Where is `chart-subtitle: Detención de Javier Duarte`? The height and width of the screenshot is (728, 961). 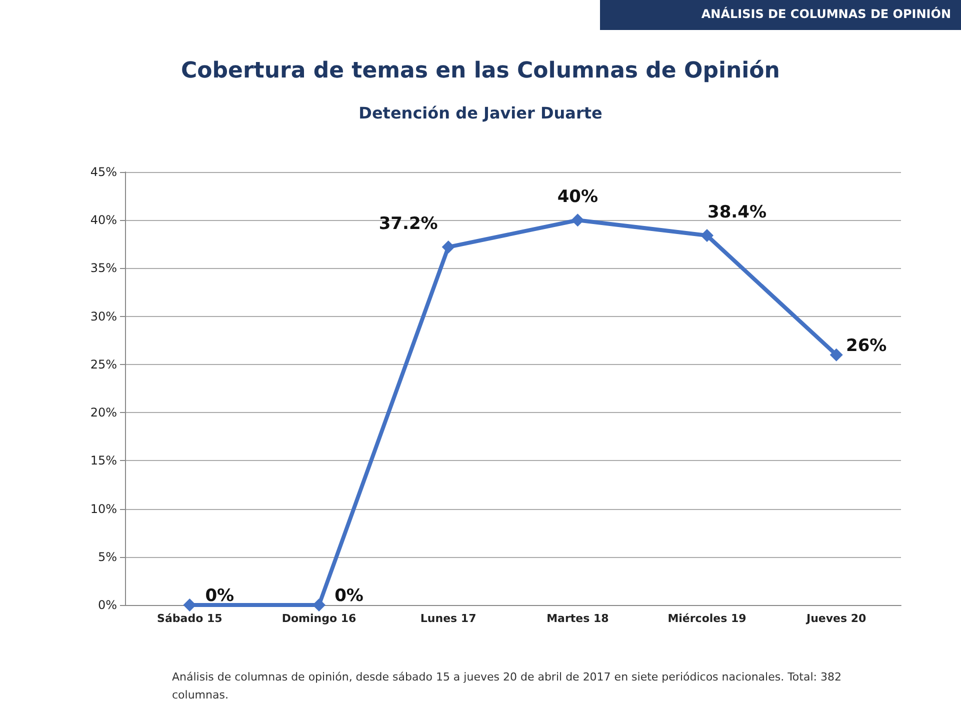
chart-subtitle: Detención de Javier Duarte is located at coordinates (480, 113).